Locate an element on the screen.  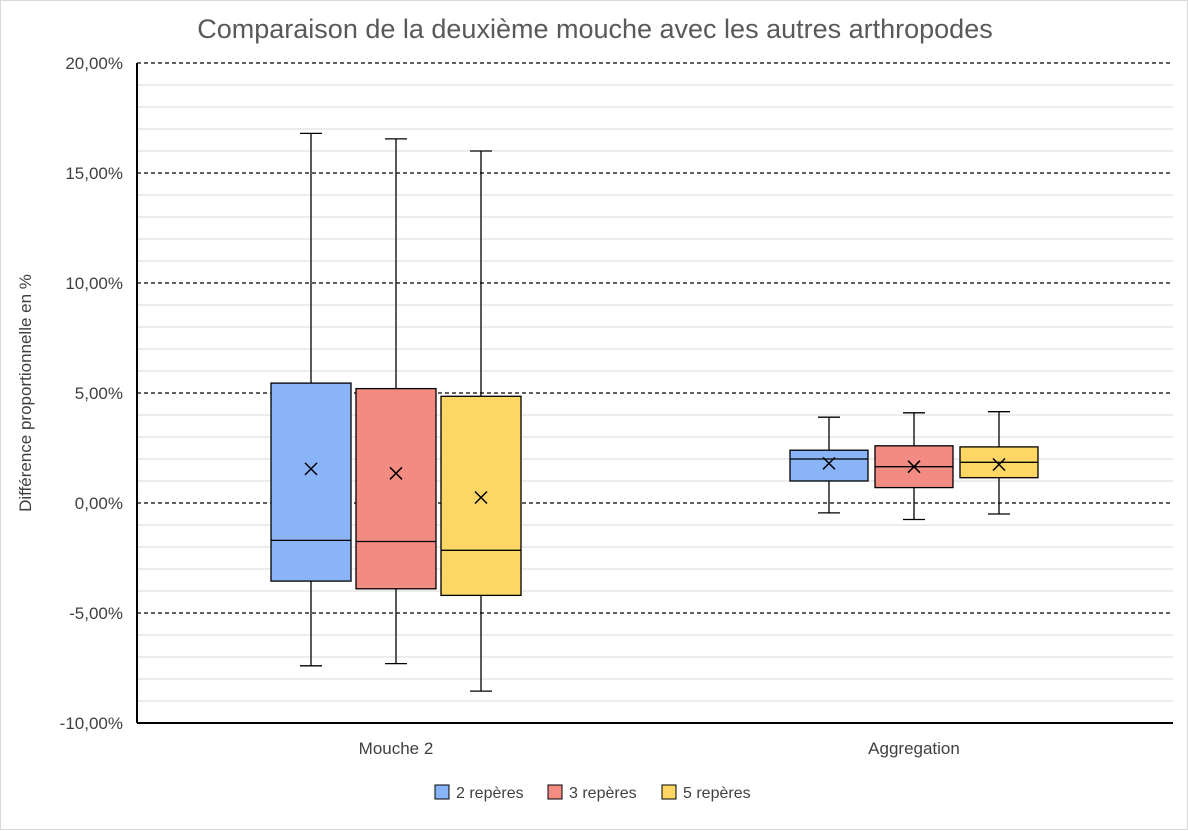
y-tick-label: 15,00% is located at coordinates (94, 173).